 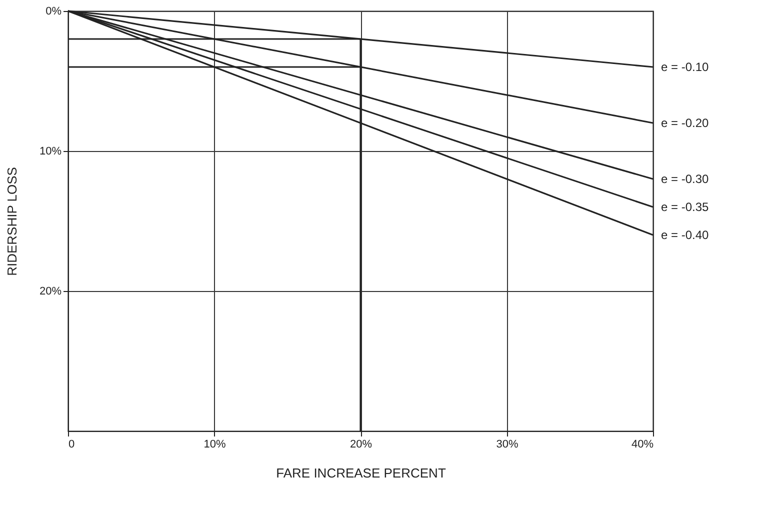 What do you see at coordinates (361, 473) in the screenshot?
I see `x-axis-title: FARE INCREASE PERCENT` at bounding box center [361, 473].